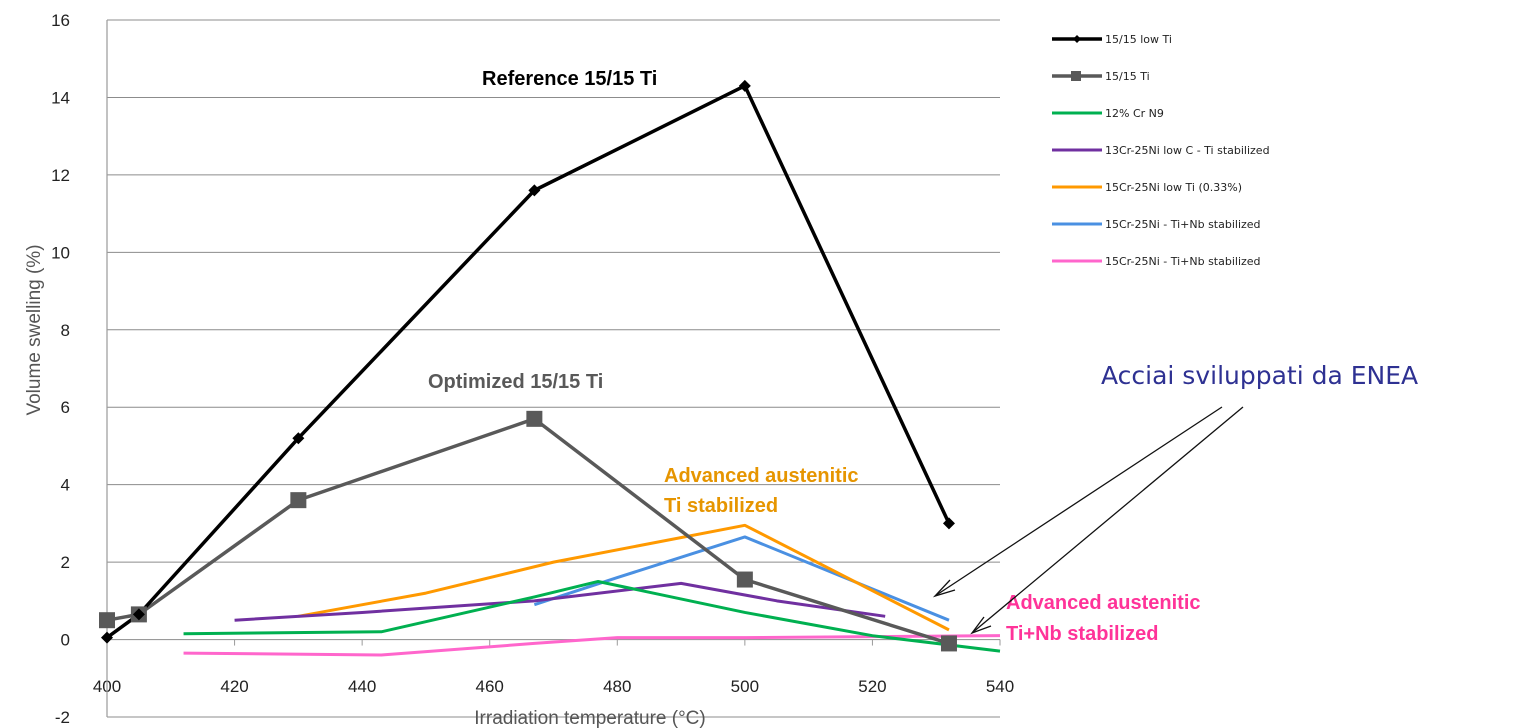 The height and width of the screenshot is (728, 1517). Describe the element at coordinates (872, 686) in the screenshot. I see `x-tick-label: 520` at that location.